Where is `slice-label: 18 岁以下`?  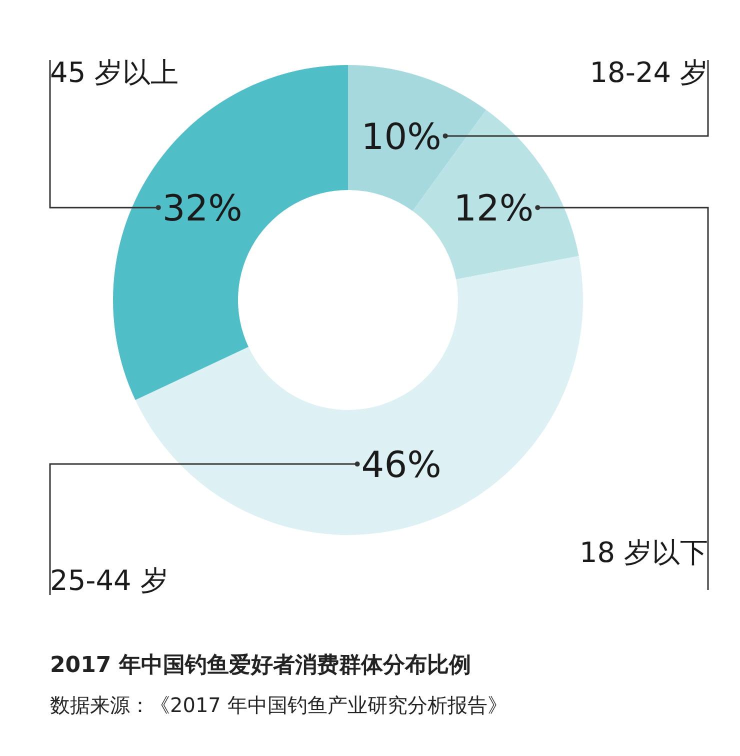
slice-label: 18 岁以下 is located at coordinates (643, 552).